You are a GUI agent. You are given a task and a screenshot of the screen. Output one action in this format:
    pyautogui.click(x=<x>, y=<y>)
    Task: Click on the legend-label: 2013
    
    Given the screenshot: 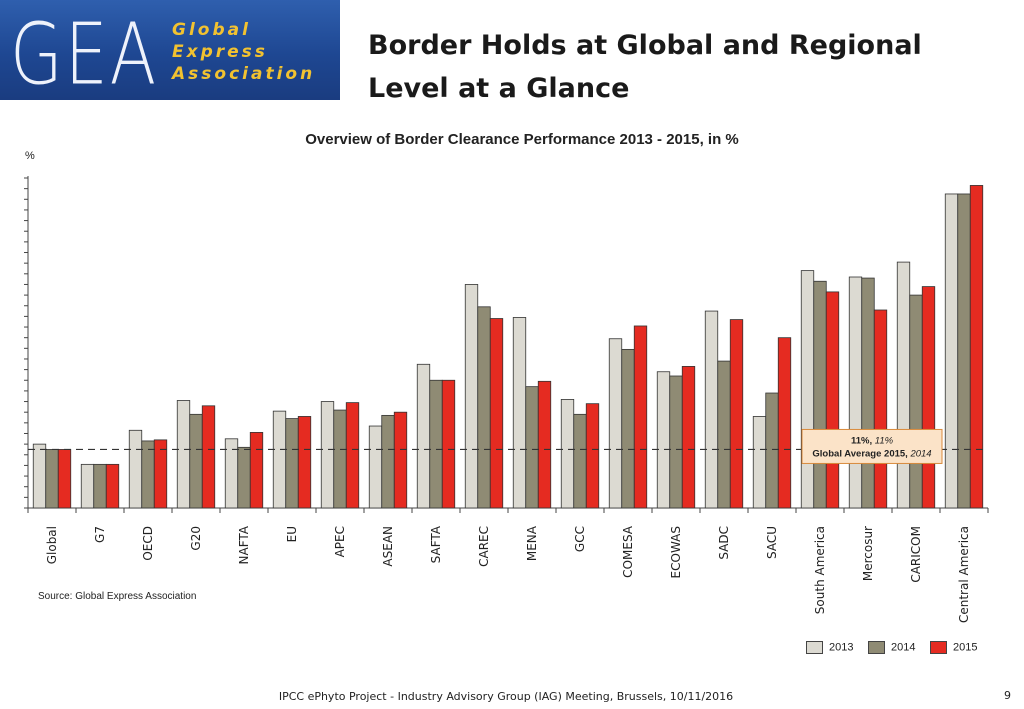 What is the action you would take?
    pyautogui.click(x=841, y=647)
    